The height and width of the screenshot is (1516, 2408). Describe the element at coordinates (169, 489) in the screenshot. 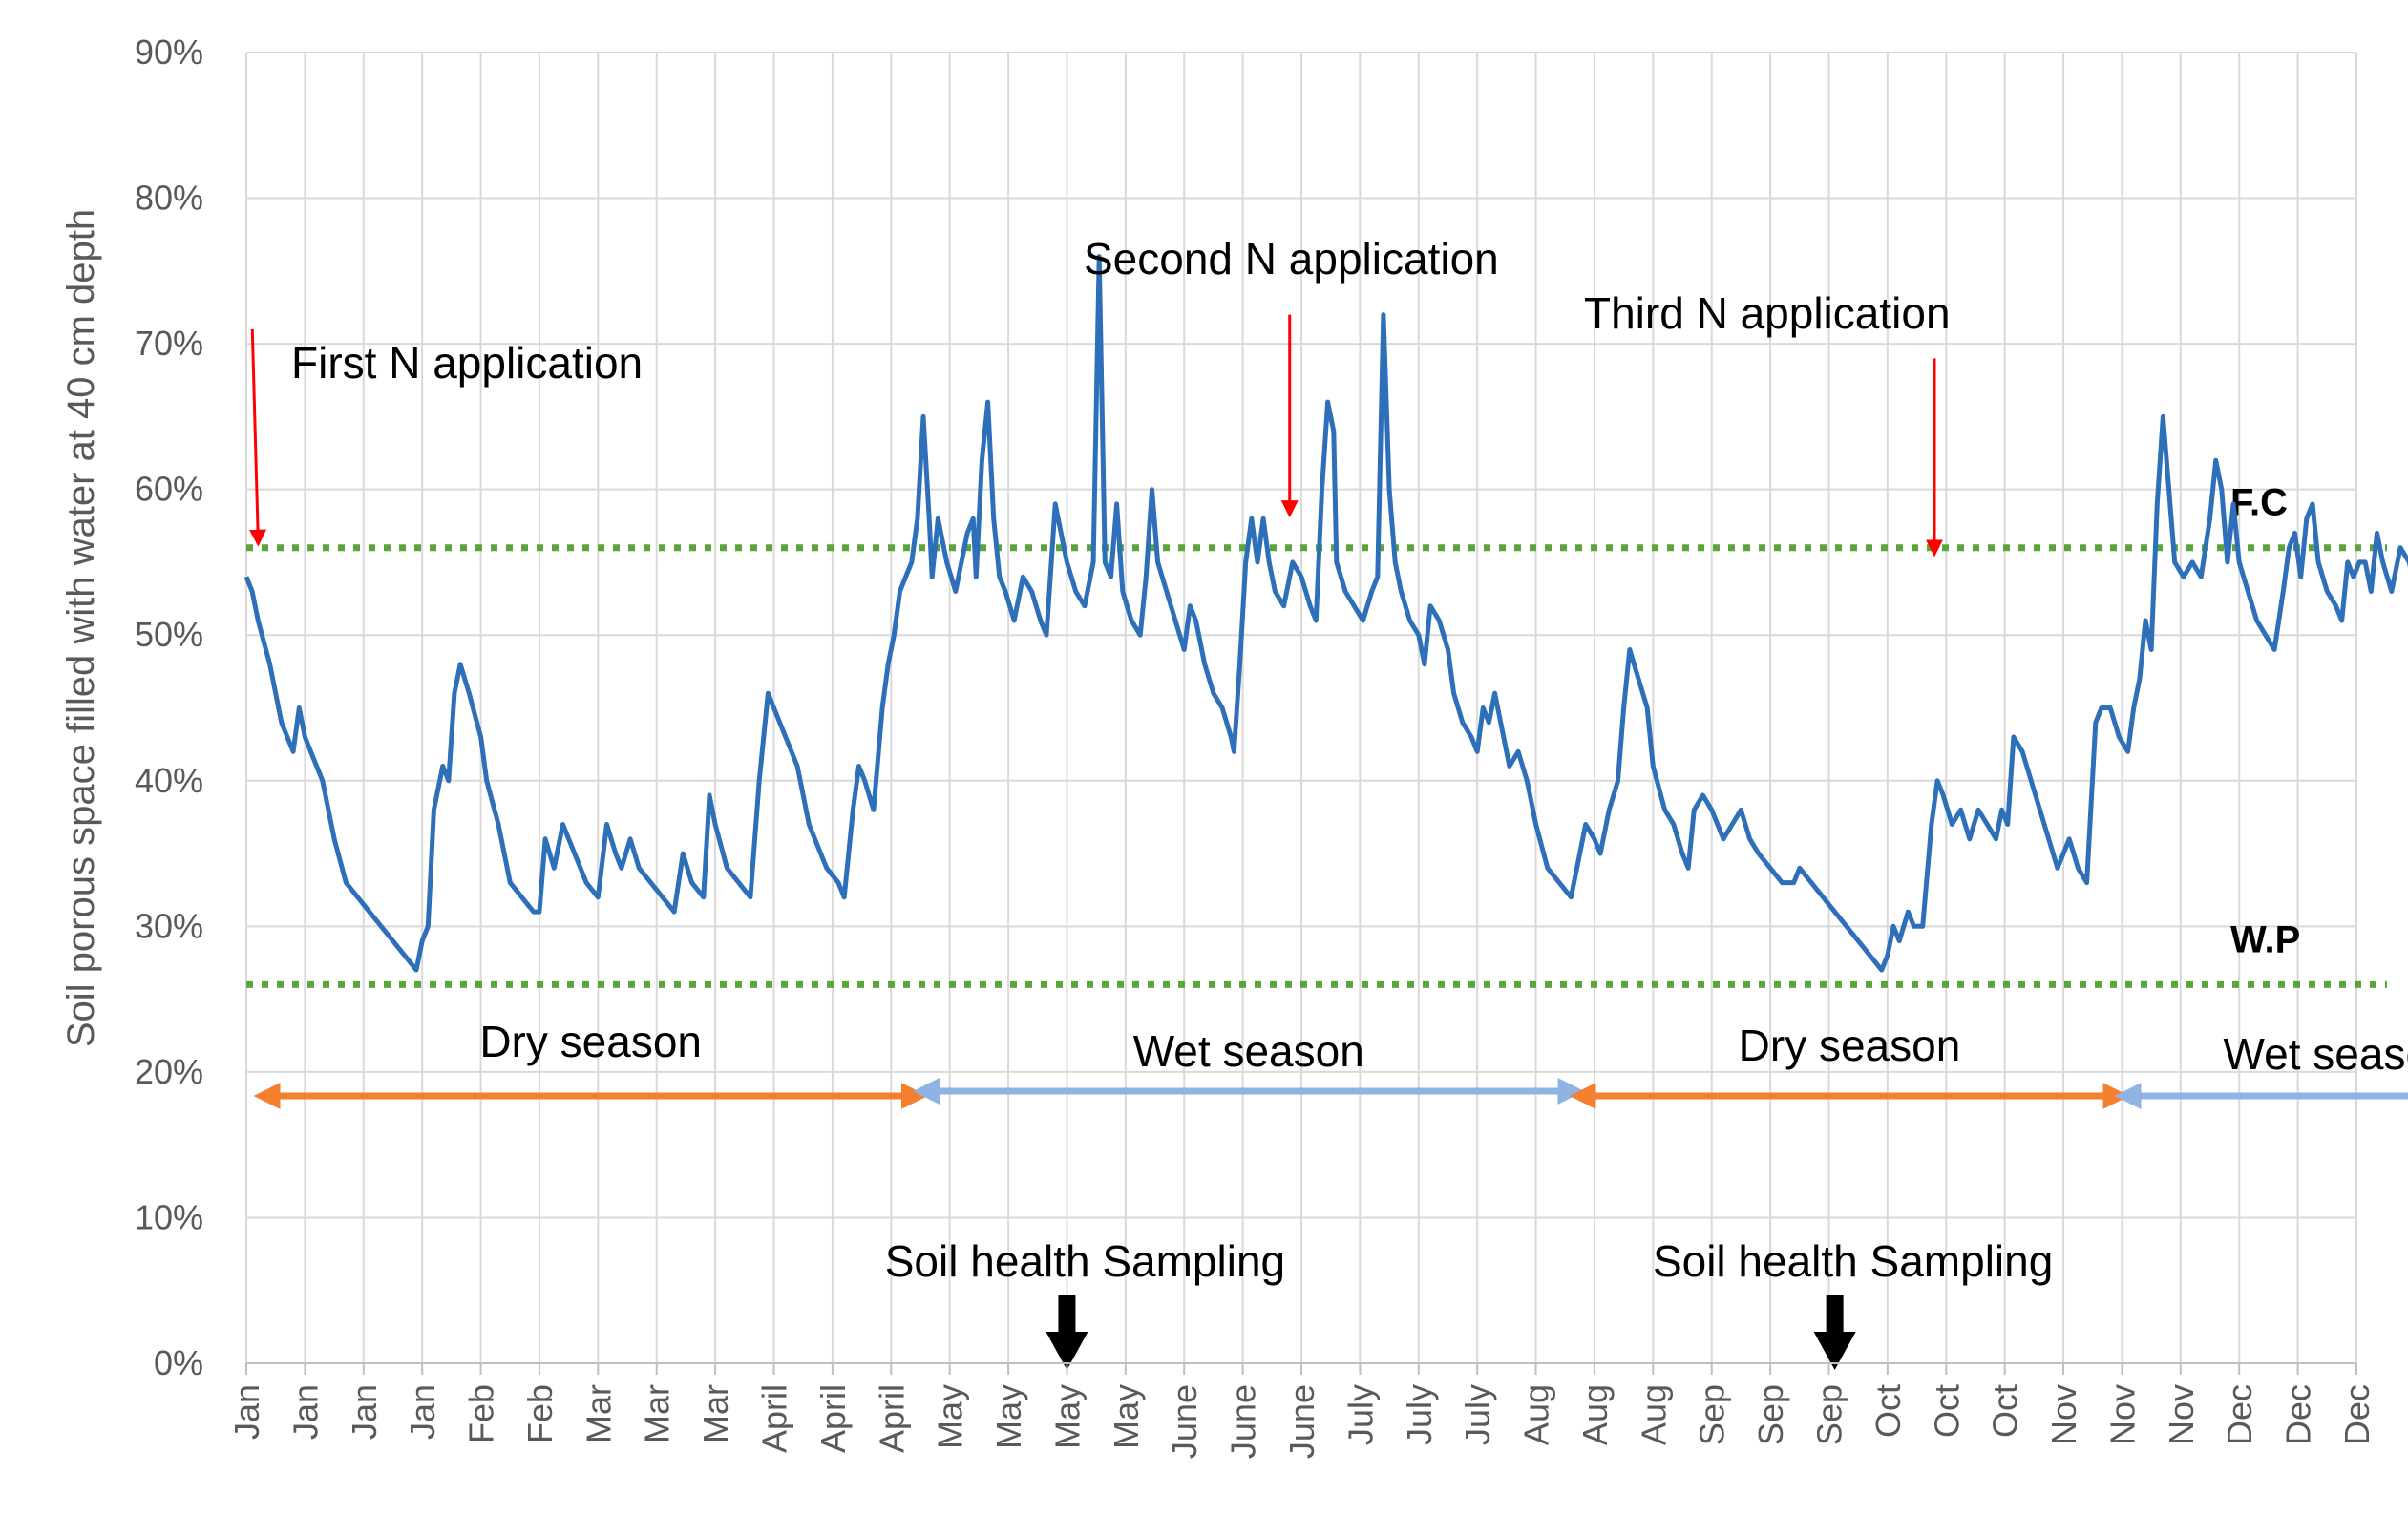

I see `y-tick-label: 60%` at that location.